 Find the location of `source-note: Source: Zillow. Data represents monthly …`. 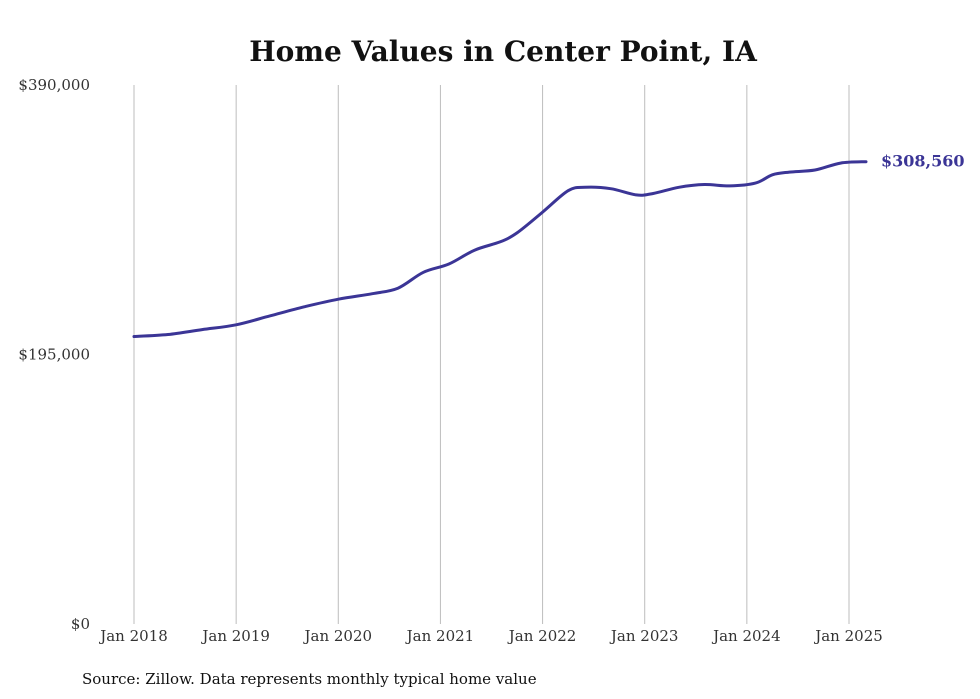

source-note: Source: Zillow. Data represents monthly … is located at coordinates (309, 679).